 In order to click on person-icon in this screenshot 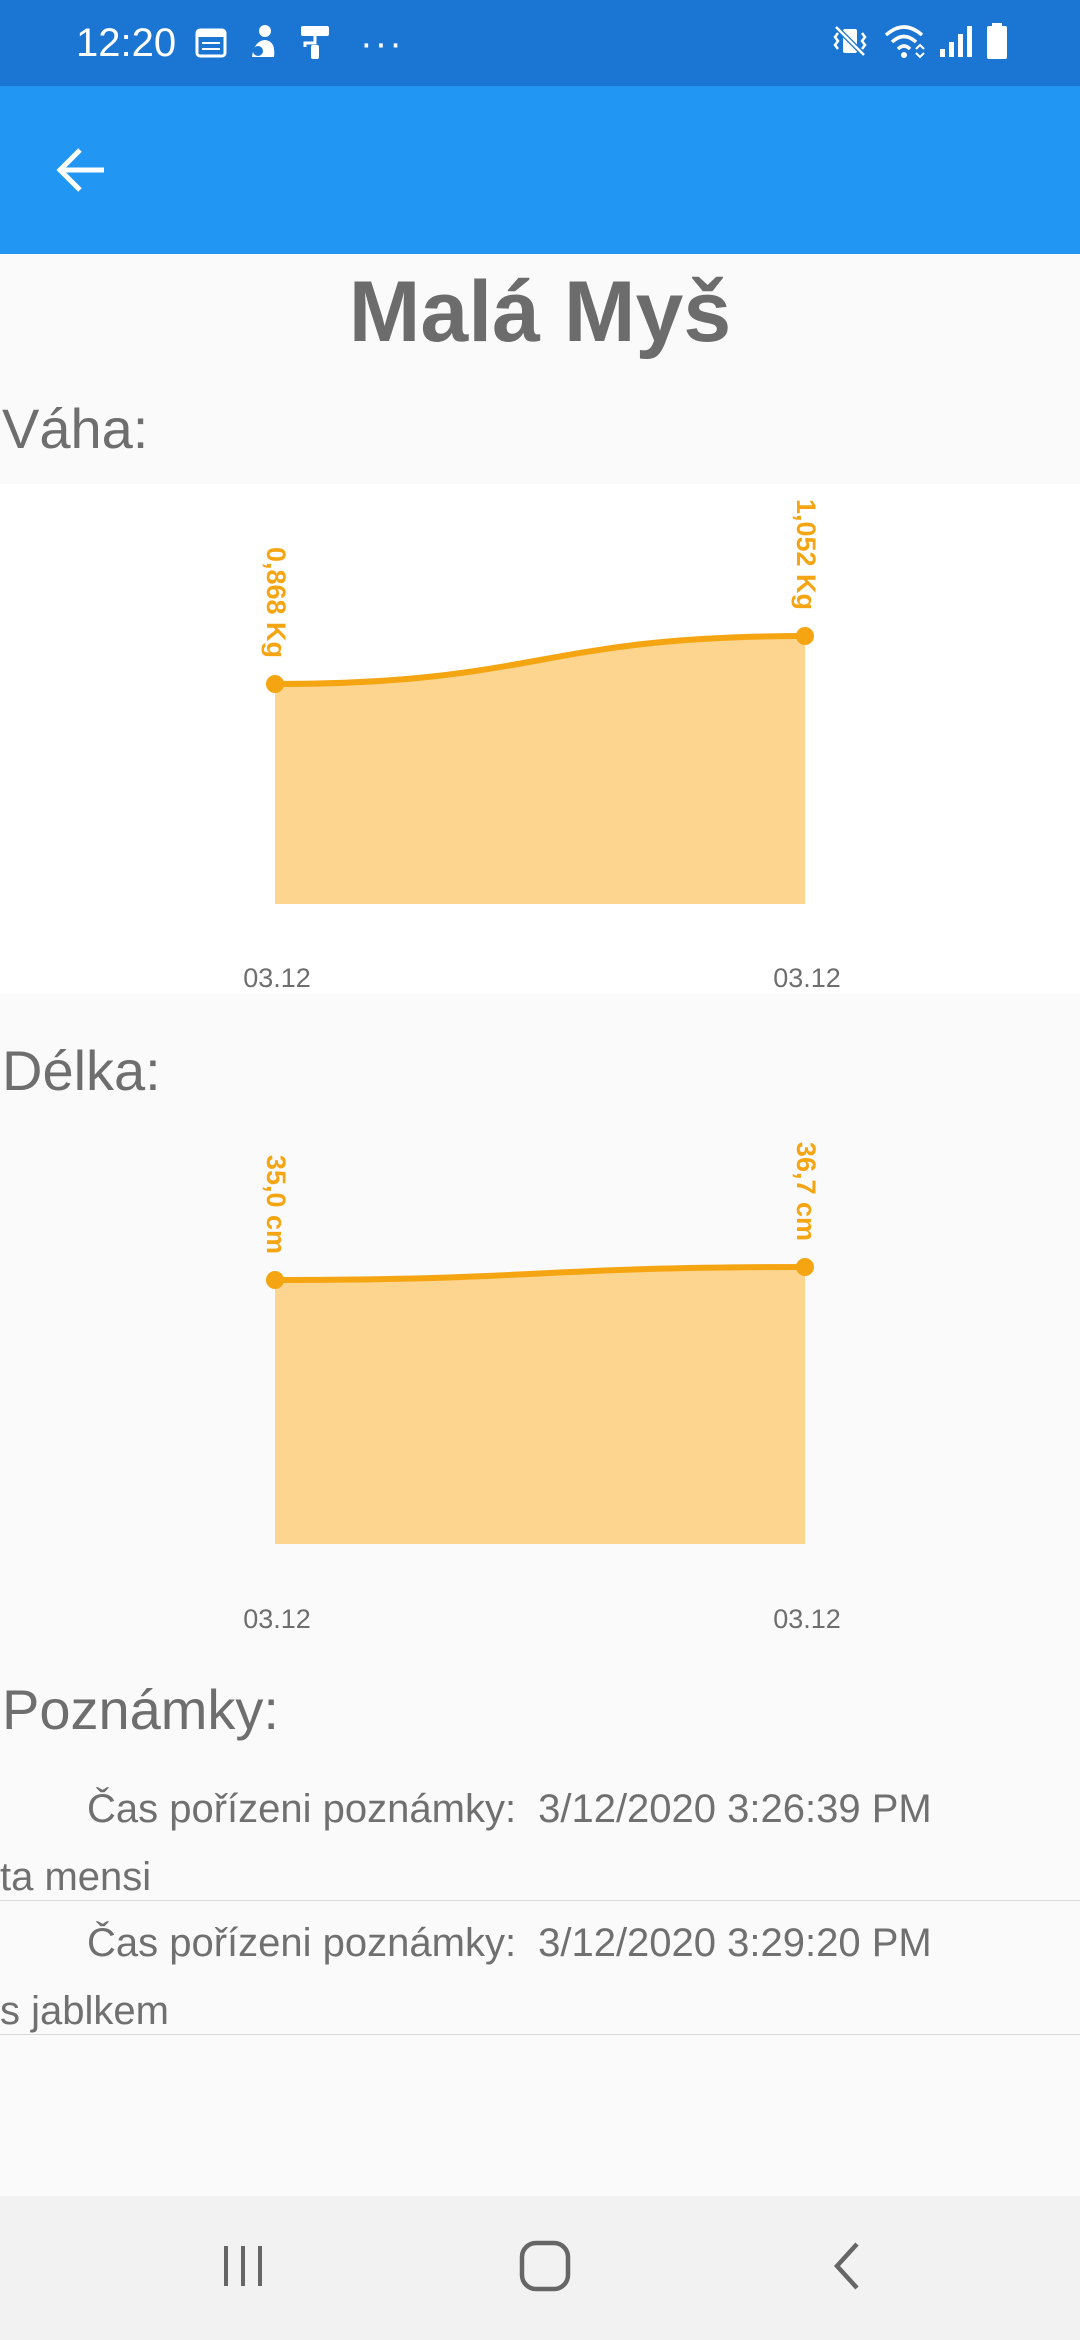, I will do `click(263, 44)`.